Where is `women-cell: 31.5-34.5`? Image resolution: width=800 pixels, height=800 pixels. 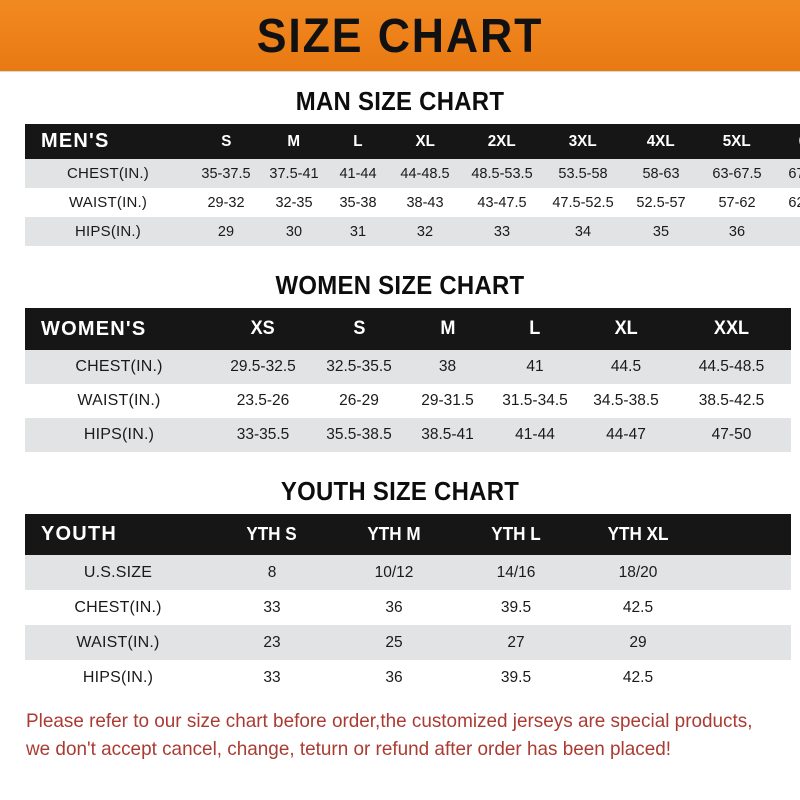
women-cell: 31.5-34.5 is located at coordinates (535, 401).